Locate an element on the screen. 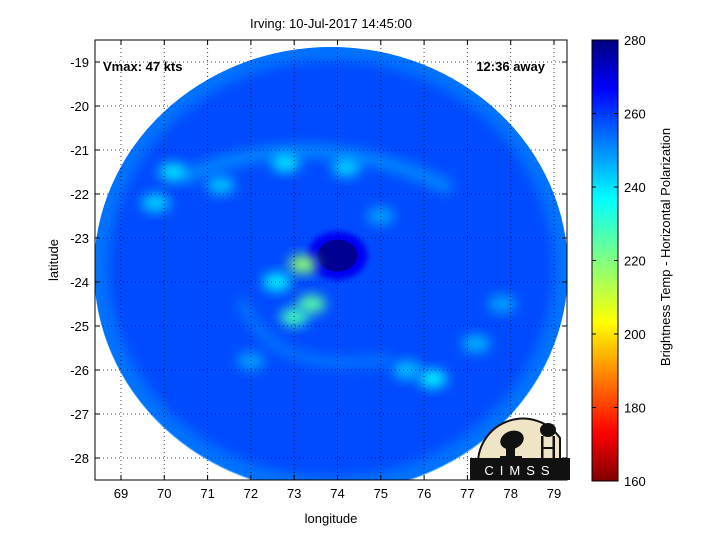 This screenshot has height=540, width=720. x-tick-label-70: 70 is located at coordinates (164, 493).